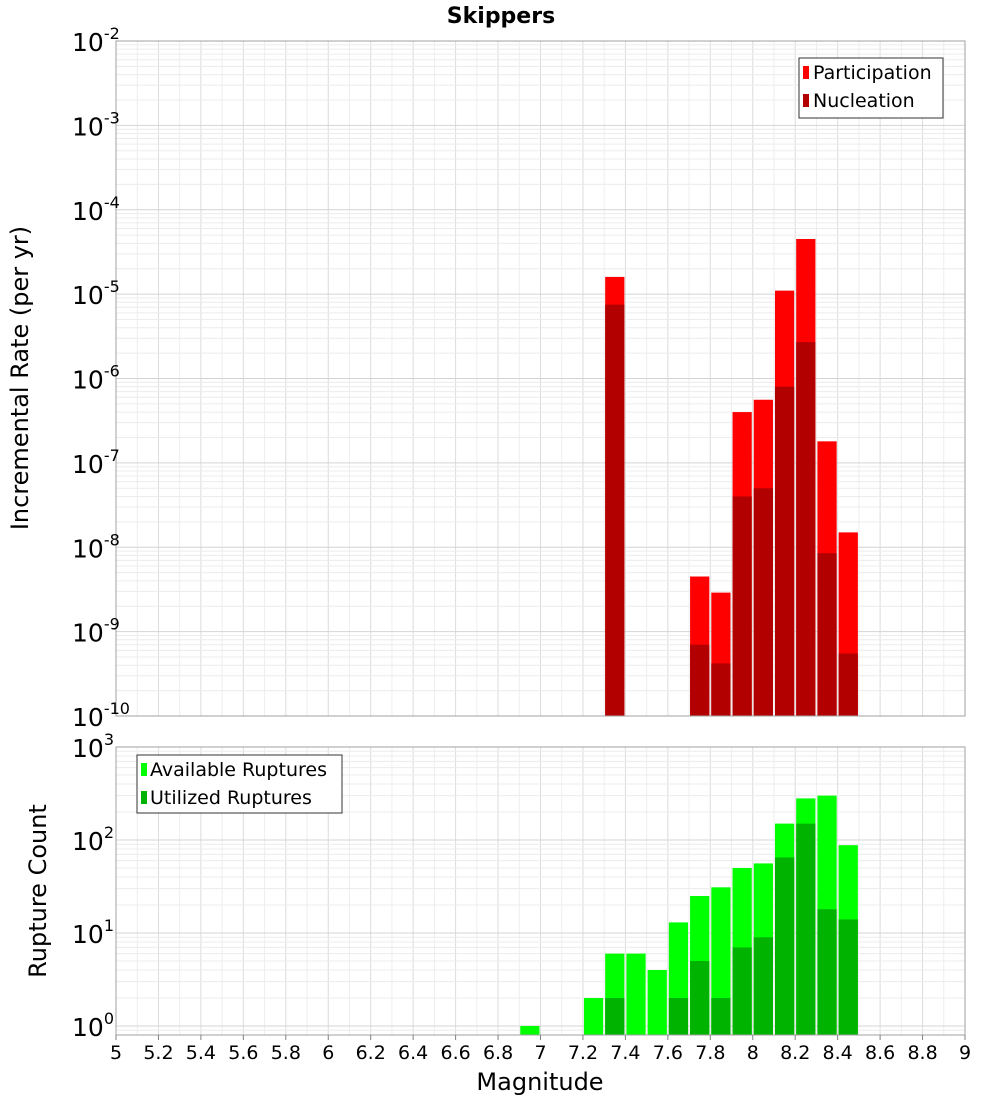 The height and width of the screenshot is (1100, 1000). What do you see at coordinates (243, 1053) in the screenshot?
I see `magnitude-tick-label: 5.6` at bounding box center [243, 1053].